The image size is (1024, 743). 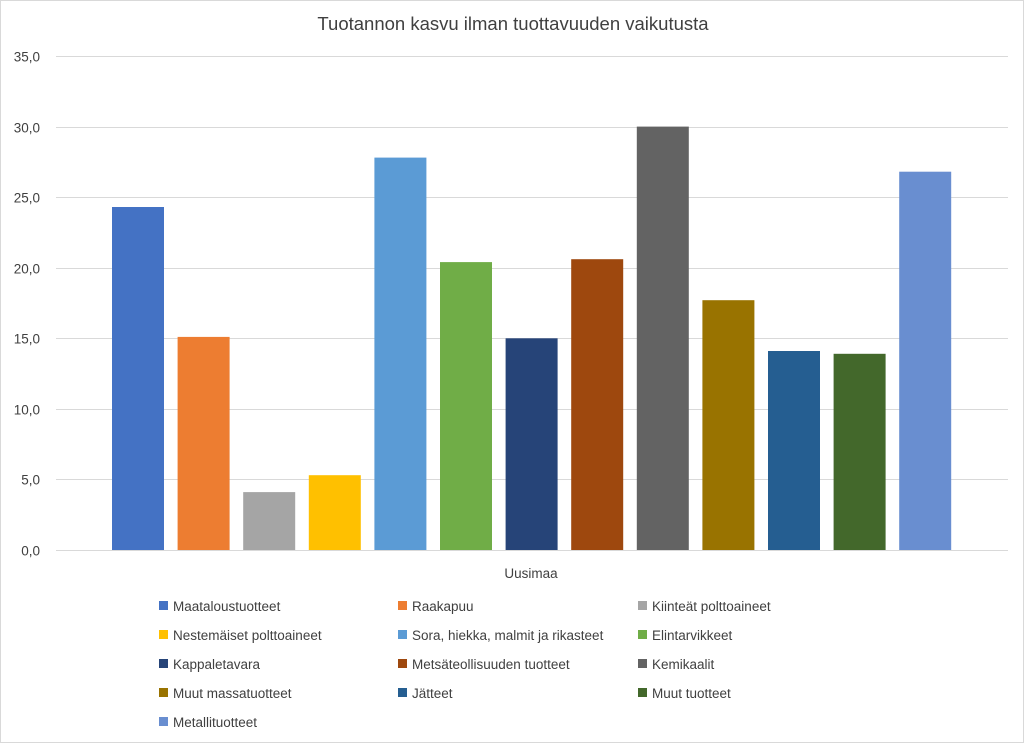 What do you see at coordinates (794, 450) in the screenshot?
I see `bar: Jätteet: 14.1` at bounding box center [794, 450].